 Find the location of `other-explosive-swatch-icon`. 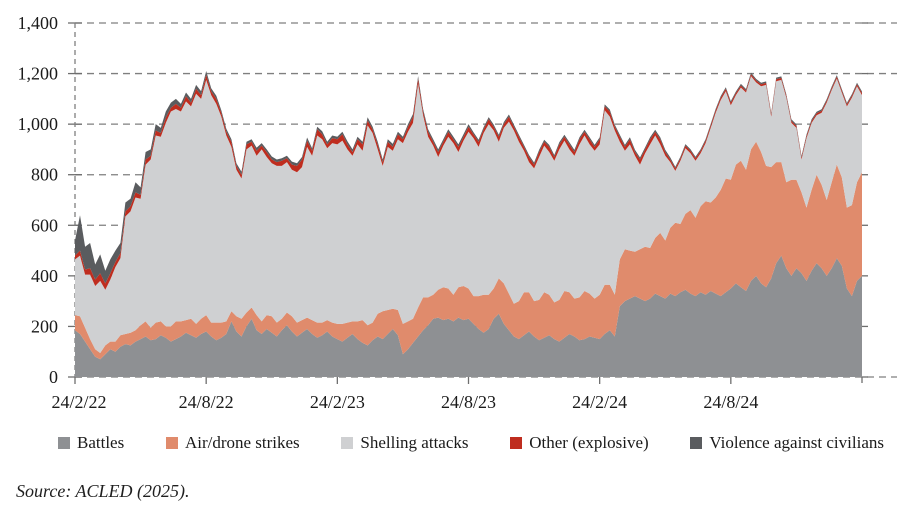

other-explosive-swatch-icon is located at coordinates (516, 443).